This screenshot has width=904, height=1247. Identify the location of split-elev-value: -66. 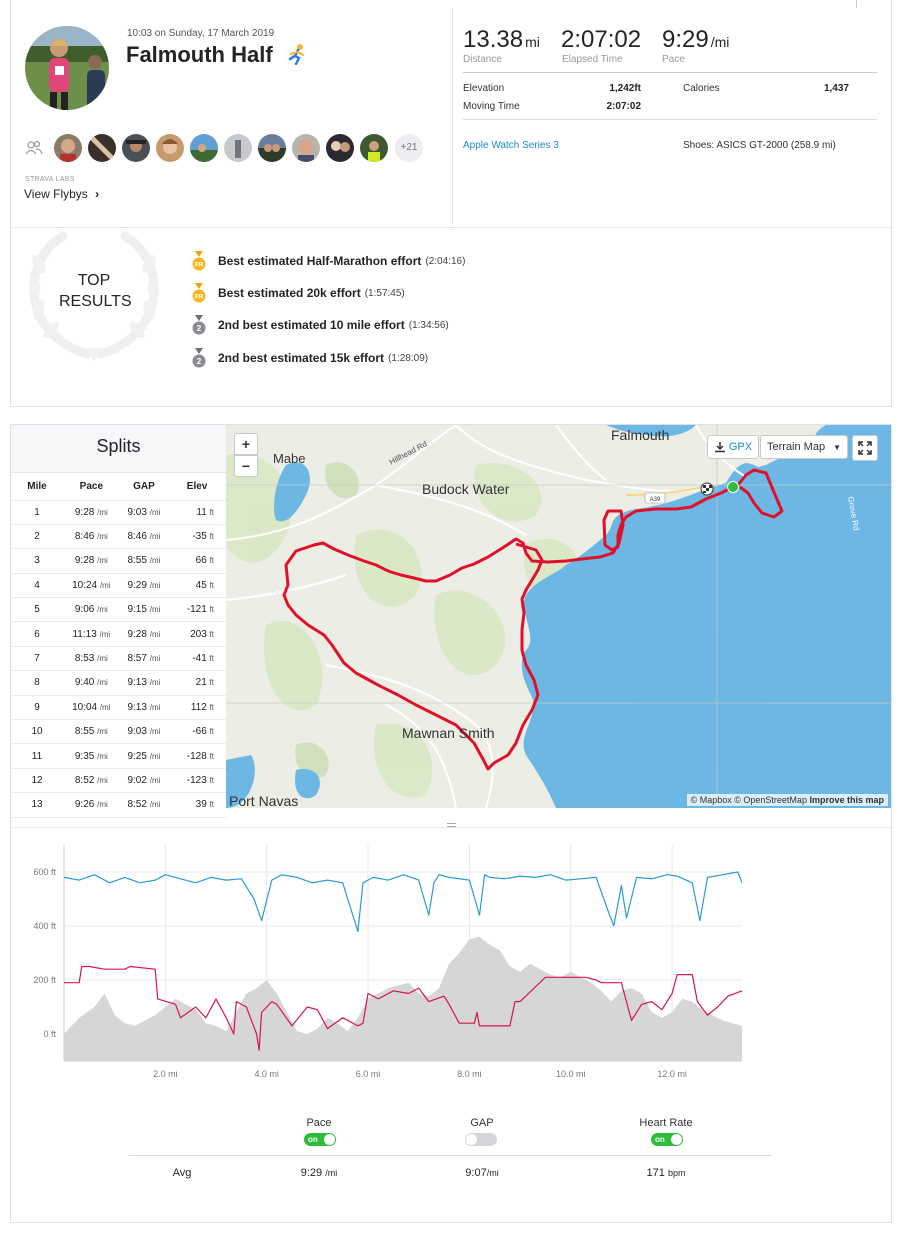
(199, 732).